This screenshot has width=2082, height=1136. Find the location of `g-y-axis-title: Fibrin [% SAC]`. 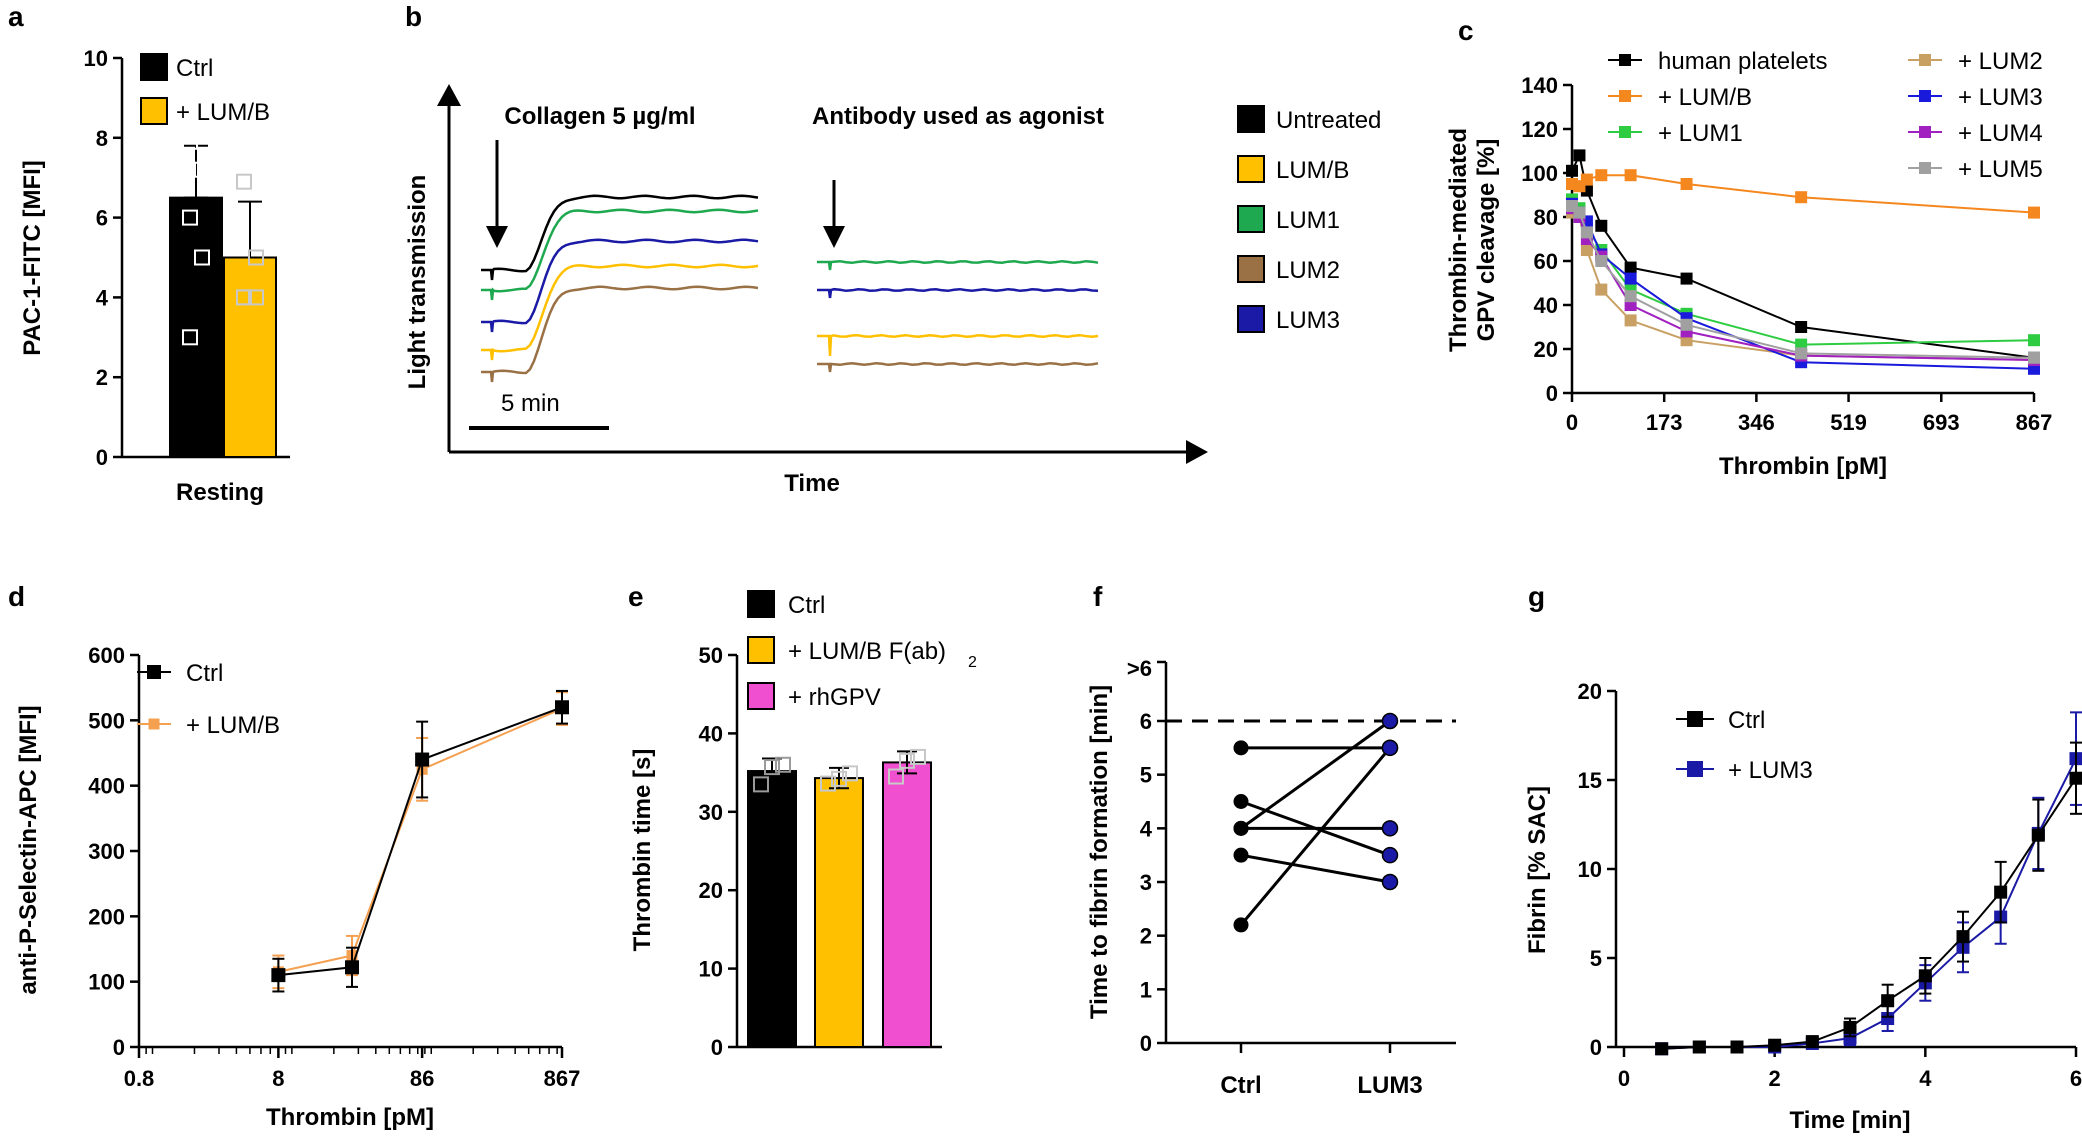

g-y-axis-title: Fibrin [% SAC] is located at coordinates (1537, 870).